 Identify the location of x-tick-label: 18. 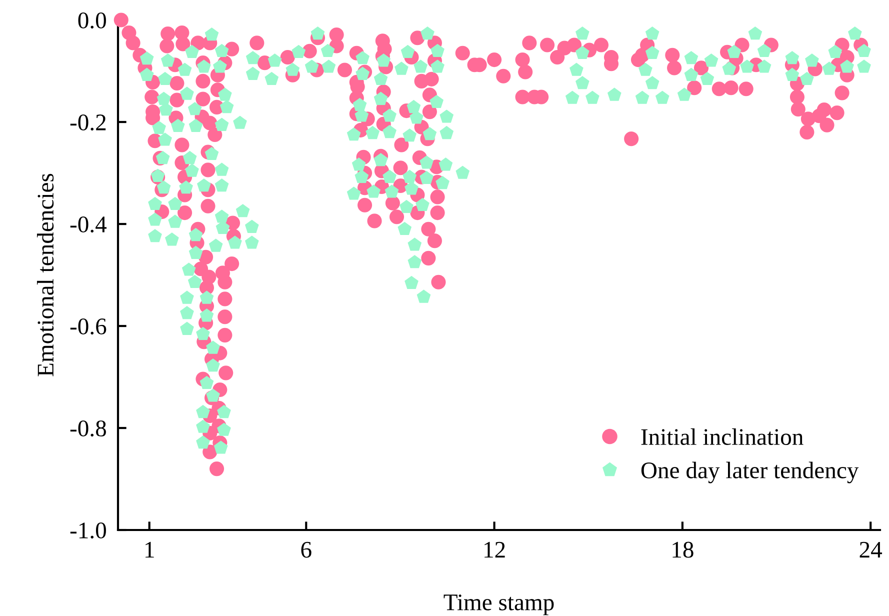
(683, 550).